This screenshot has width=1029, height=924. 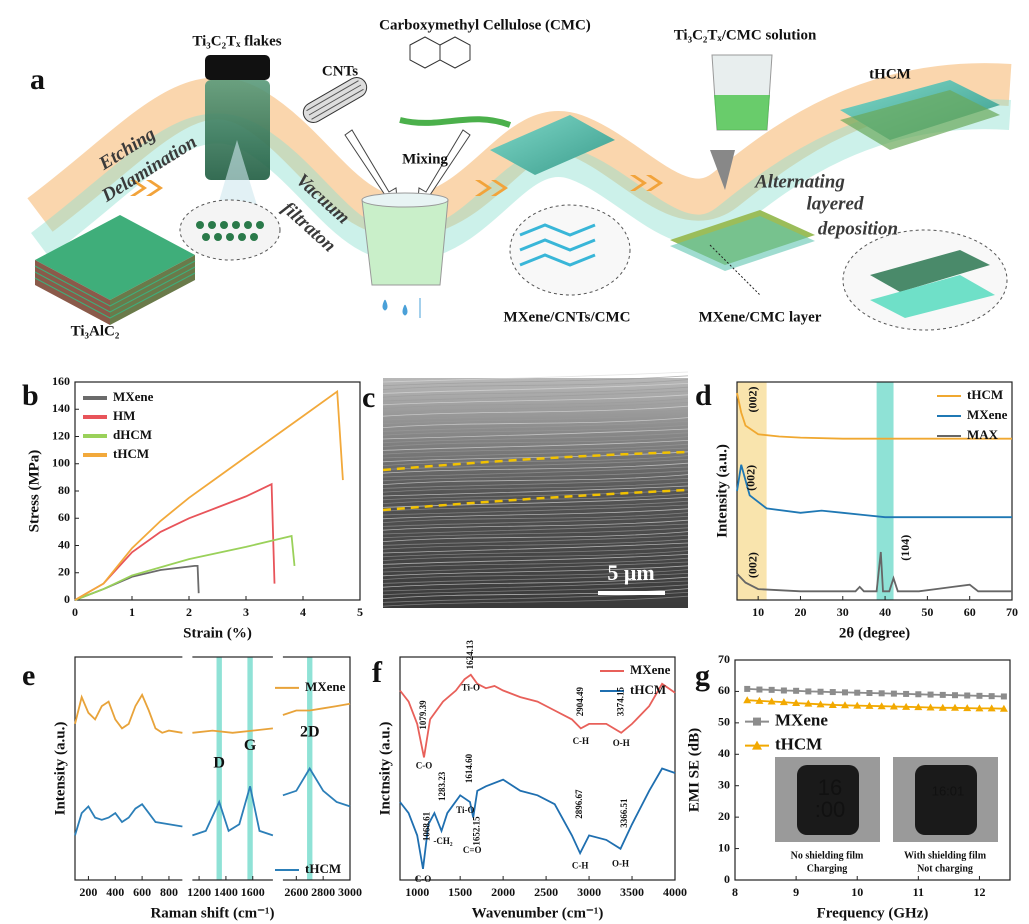 I want to click on x-tick-label: 1500, so click(x=460, y=892).